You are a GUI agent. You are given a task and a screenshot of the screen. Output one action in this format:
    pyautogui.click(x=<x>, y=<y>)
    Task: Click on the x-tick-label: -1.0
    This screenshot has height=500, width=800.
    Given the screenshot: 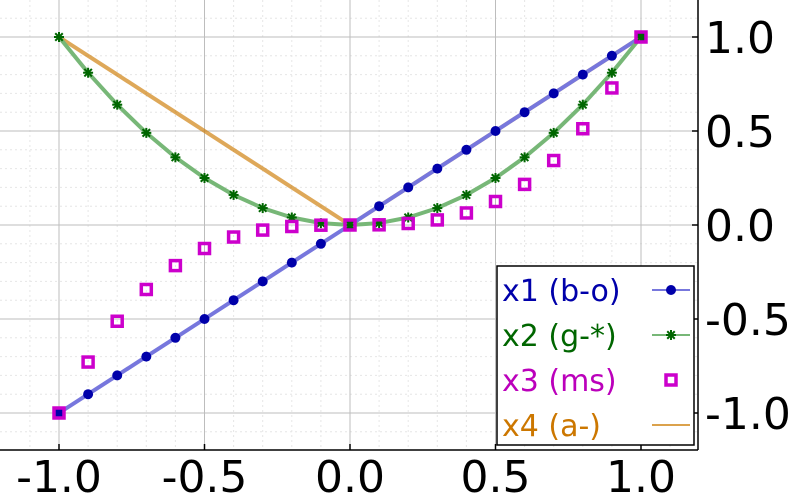 What is the action you would take?
    pyautogui.click(x=59, y=476)
    